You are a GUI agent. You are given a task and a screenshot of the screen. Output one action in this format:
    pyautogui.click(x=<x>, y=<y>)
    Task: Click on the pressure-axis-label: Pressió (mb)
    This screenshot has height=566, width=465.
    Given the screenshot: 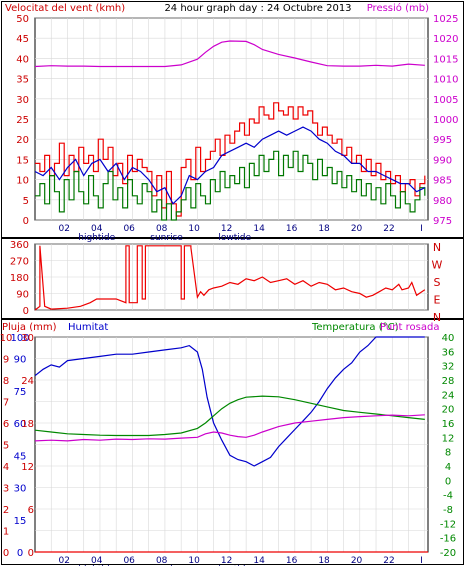 What is the action you would take?
    pyautogui.click(x=398, y=8)
    